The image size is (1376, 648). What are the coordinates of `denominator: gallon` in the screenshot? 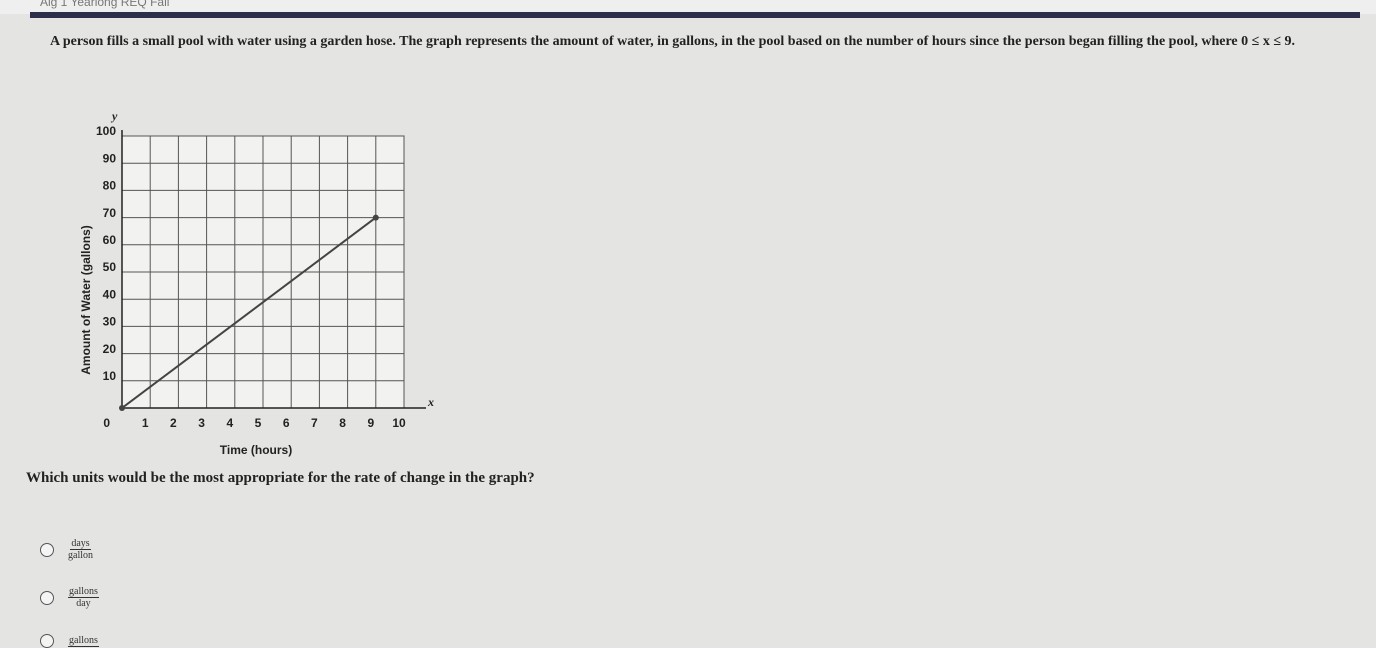 It's located at (80, 555).